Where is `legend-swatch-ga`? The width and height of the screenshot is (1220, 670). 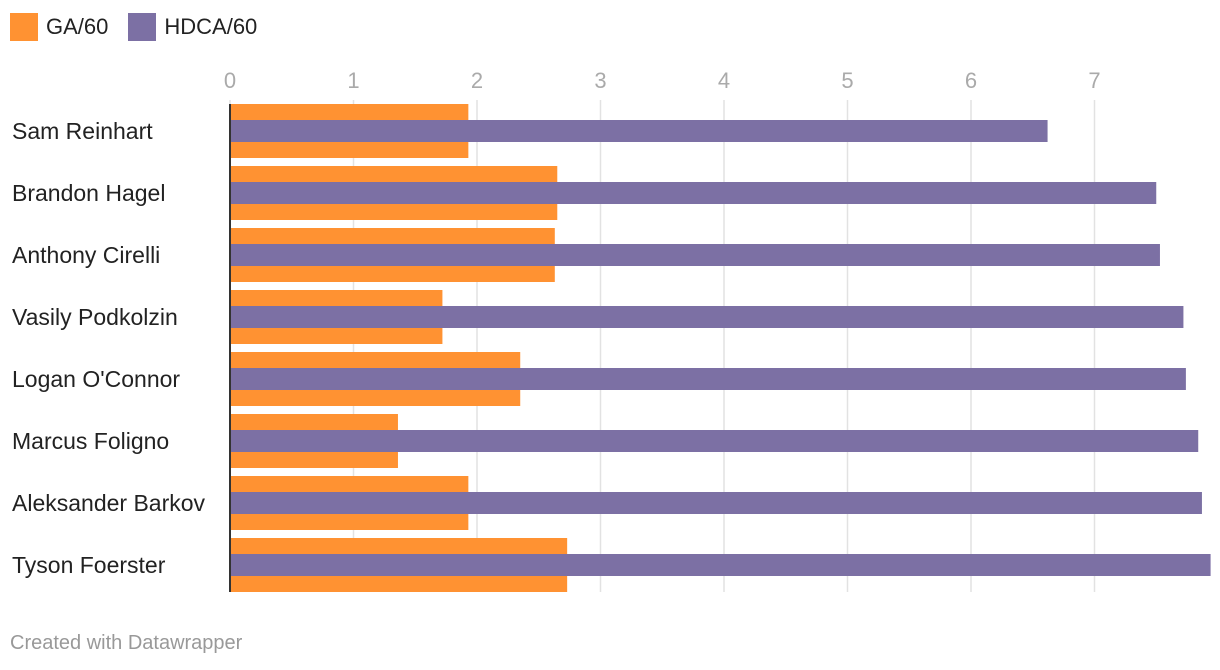 legend-swatch-ga is located at coordinates (24, 27).